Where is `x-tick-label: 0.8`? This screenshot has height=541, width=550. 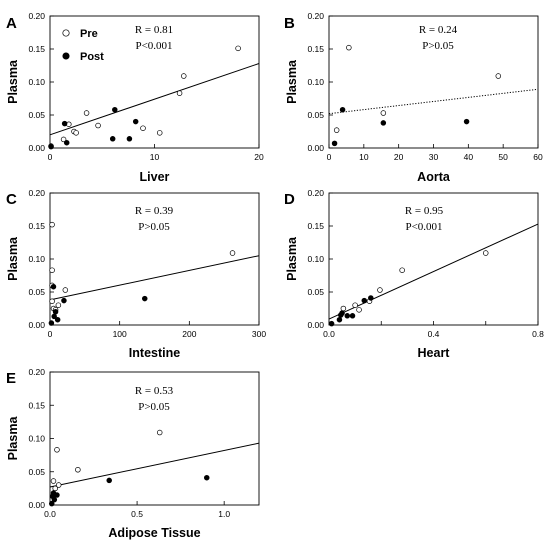
x-tick-label: 0.8 is located at coordinates (538, 334).